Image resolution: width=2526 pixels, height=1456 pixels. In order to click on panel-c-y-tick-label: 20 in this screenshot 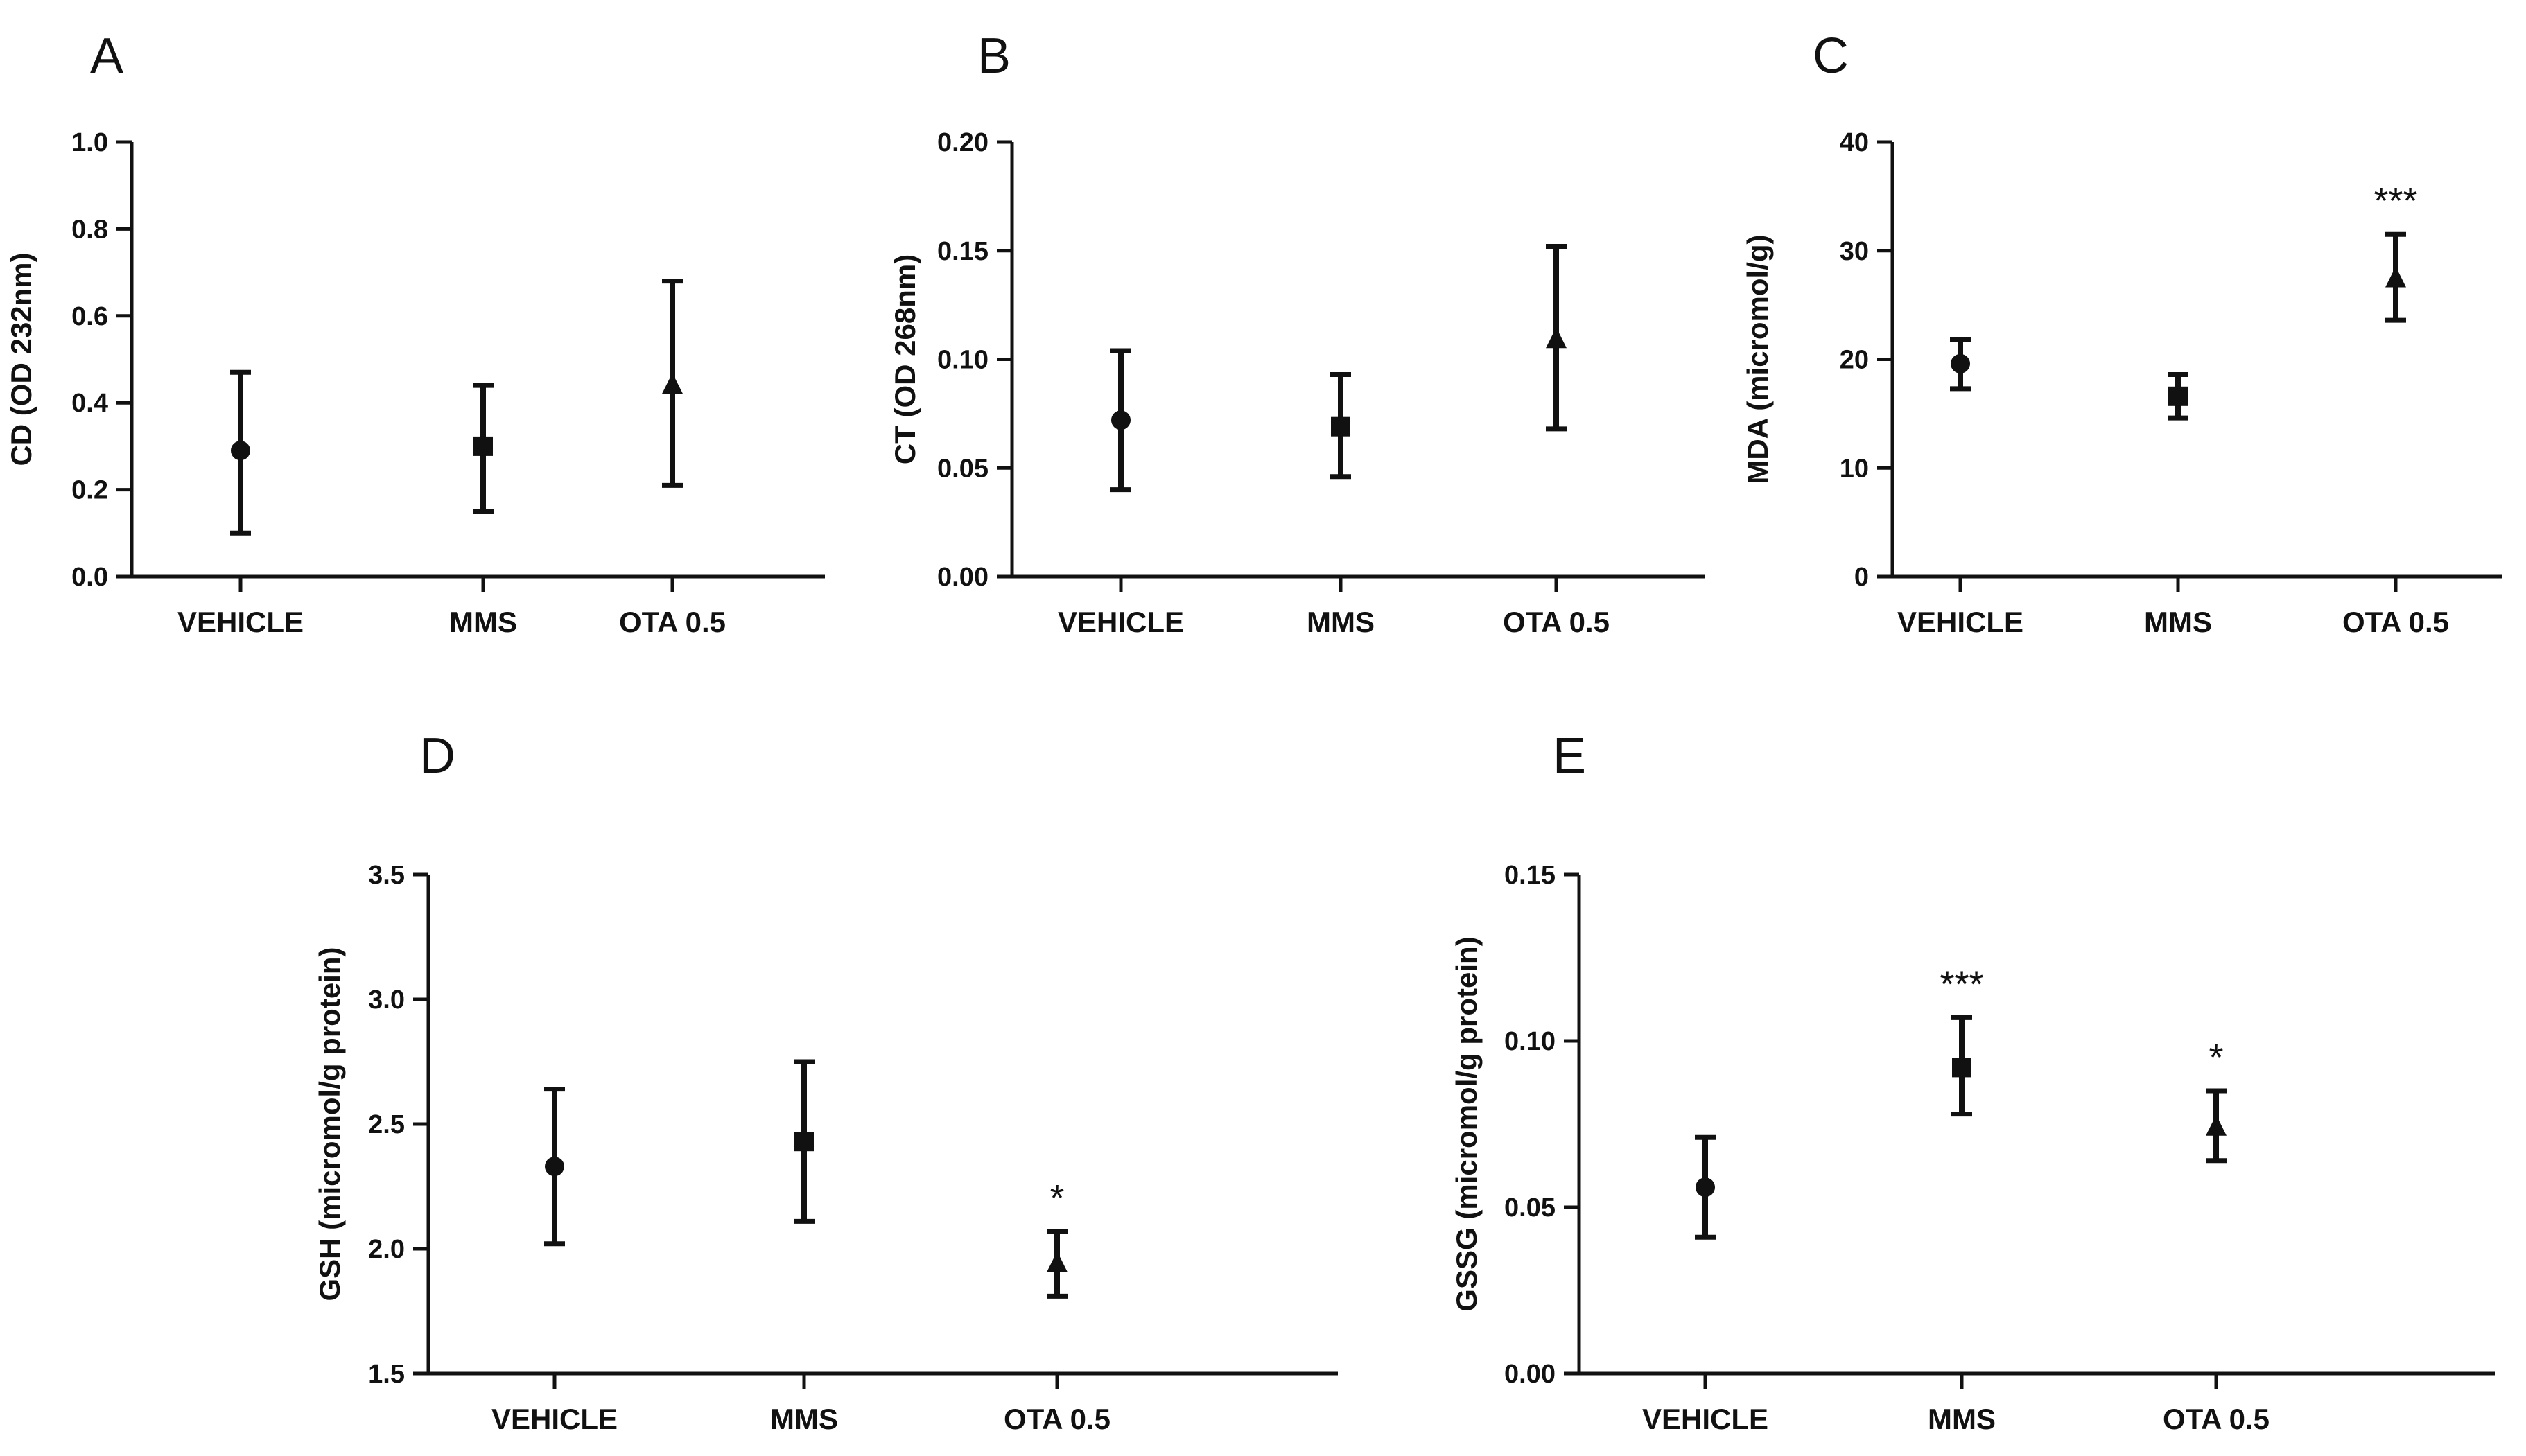, I will do `click(1854, 360)`.